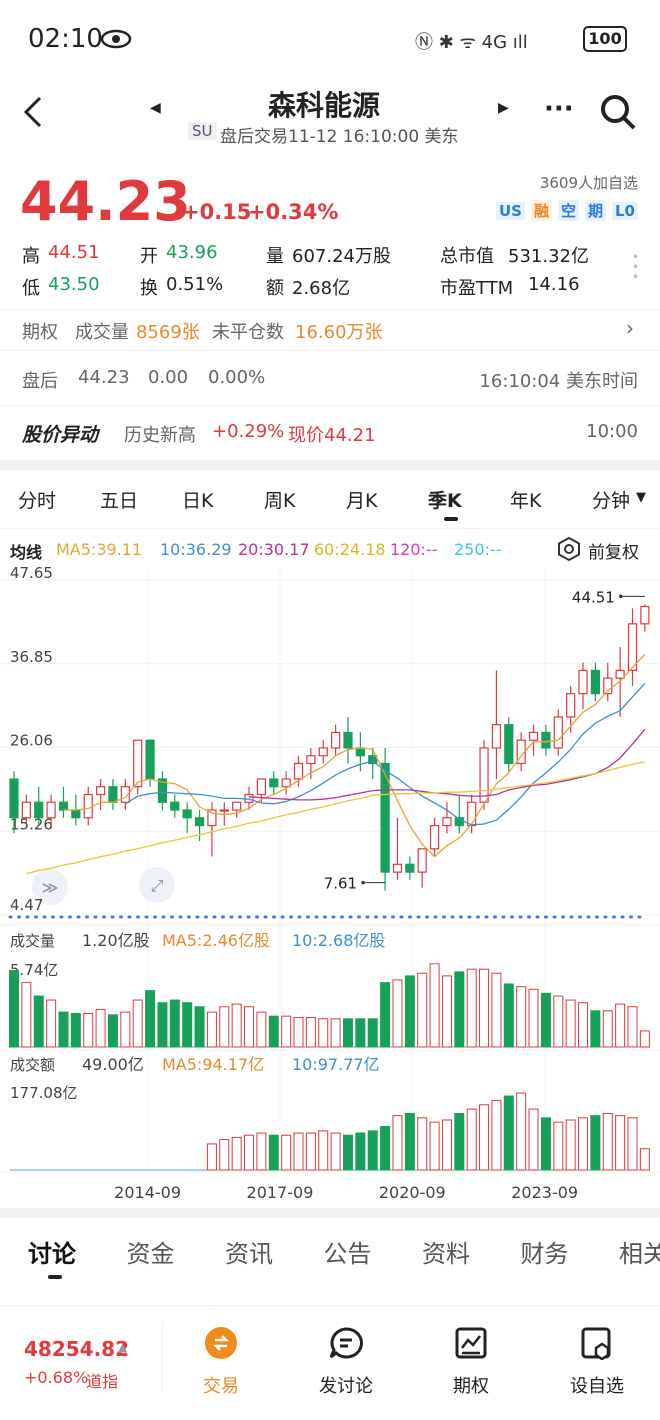 This screenshot has height=1420, width=660. I want to click on adjust-label: 前复权, so click(613, 553).